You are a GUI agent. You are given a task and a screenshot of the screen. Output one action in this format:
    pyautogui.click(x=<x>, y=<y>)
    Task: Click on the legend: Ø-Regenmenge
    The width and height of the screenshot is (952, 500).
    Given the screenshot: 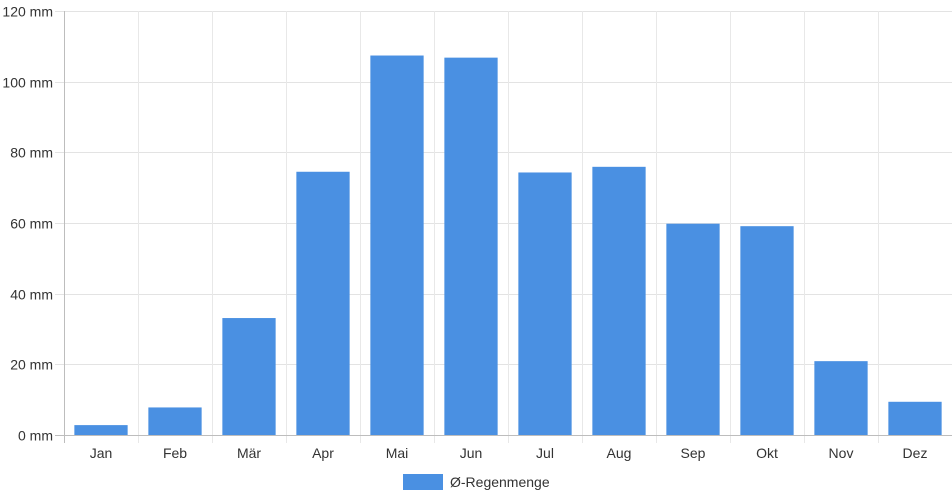 What is the action you would take?
    pyautogui.click(x=476, y=482)
    